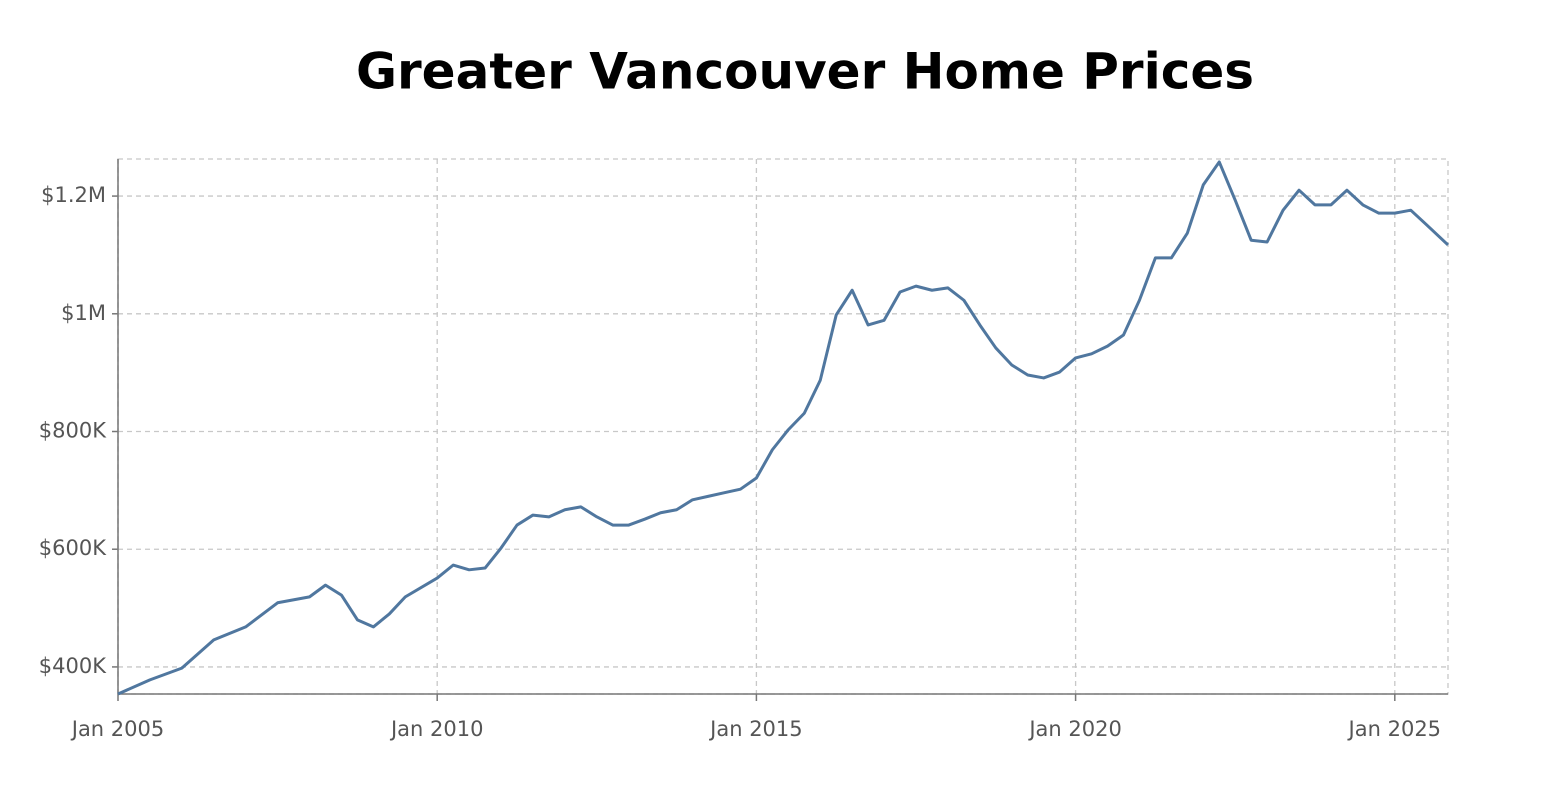 This screenshot has width=1544, height=794. What do you see at coordinates (436, 729) in the screenshot?
I see `x-tick-label: Jan 2010` at bounding box center [436, 729].